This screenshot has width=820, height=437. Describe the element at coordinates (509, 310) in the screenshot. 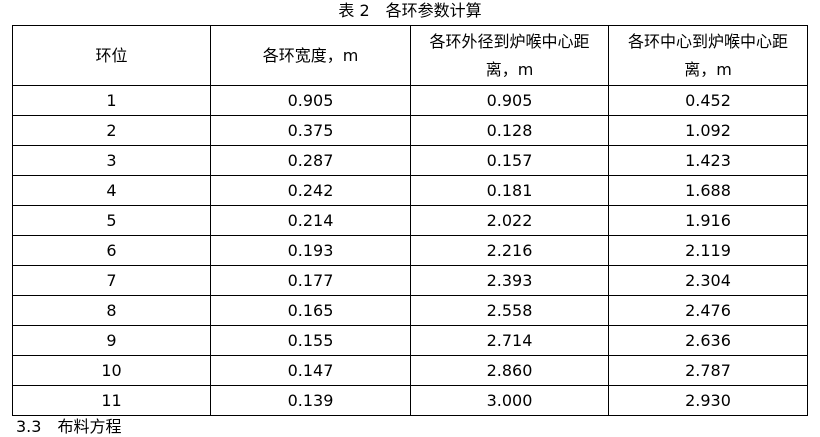

I see `table-cell: 2.558` at that location.